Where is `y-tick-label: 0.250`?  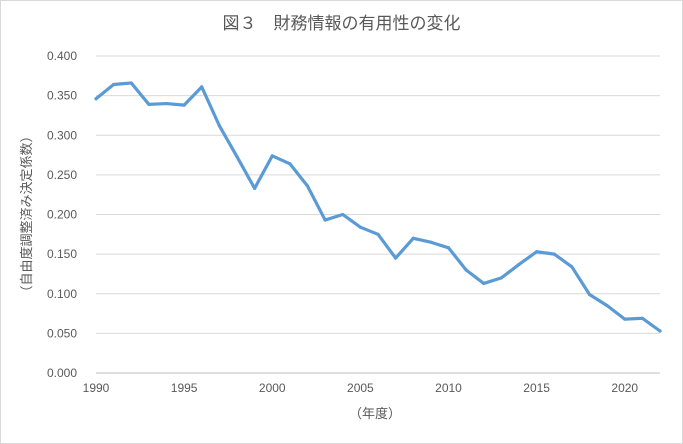 y-tick-label: 0.250 is located at coordinates (62, 175).